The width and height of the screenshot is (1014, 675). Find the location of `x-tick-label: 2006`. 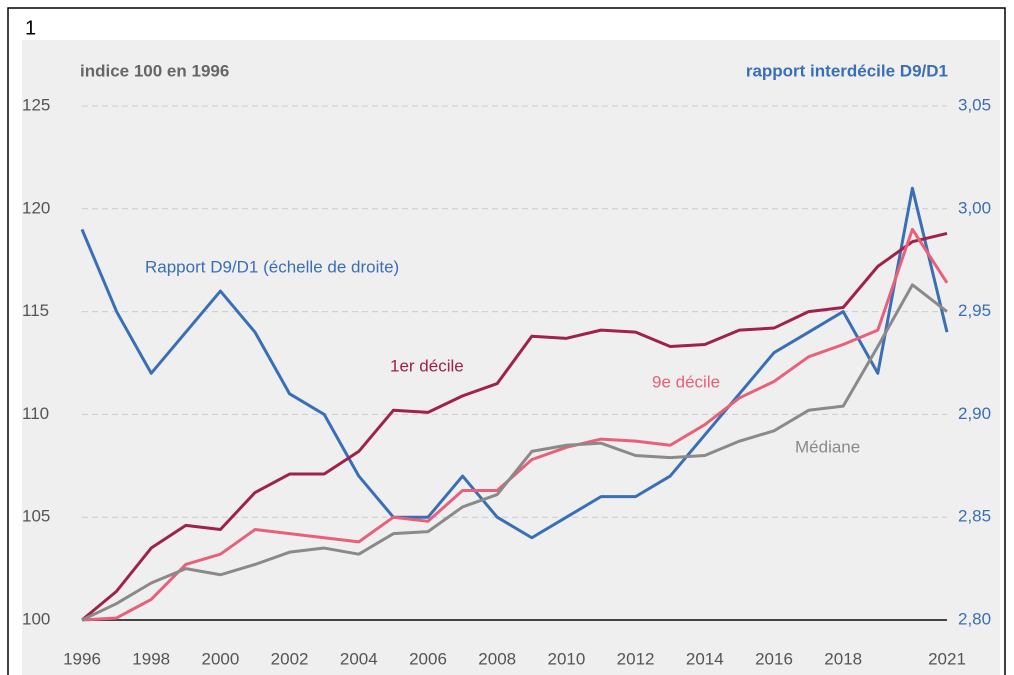

x-tick-label: 2006 is located at coordinates (428, 658).